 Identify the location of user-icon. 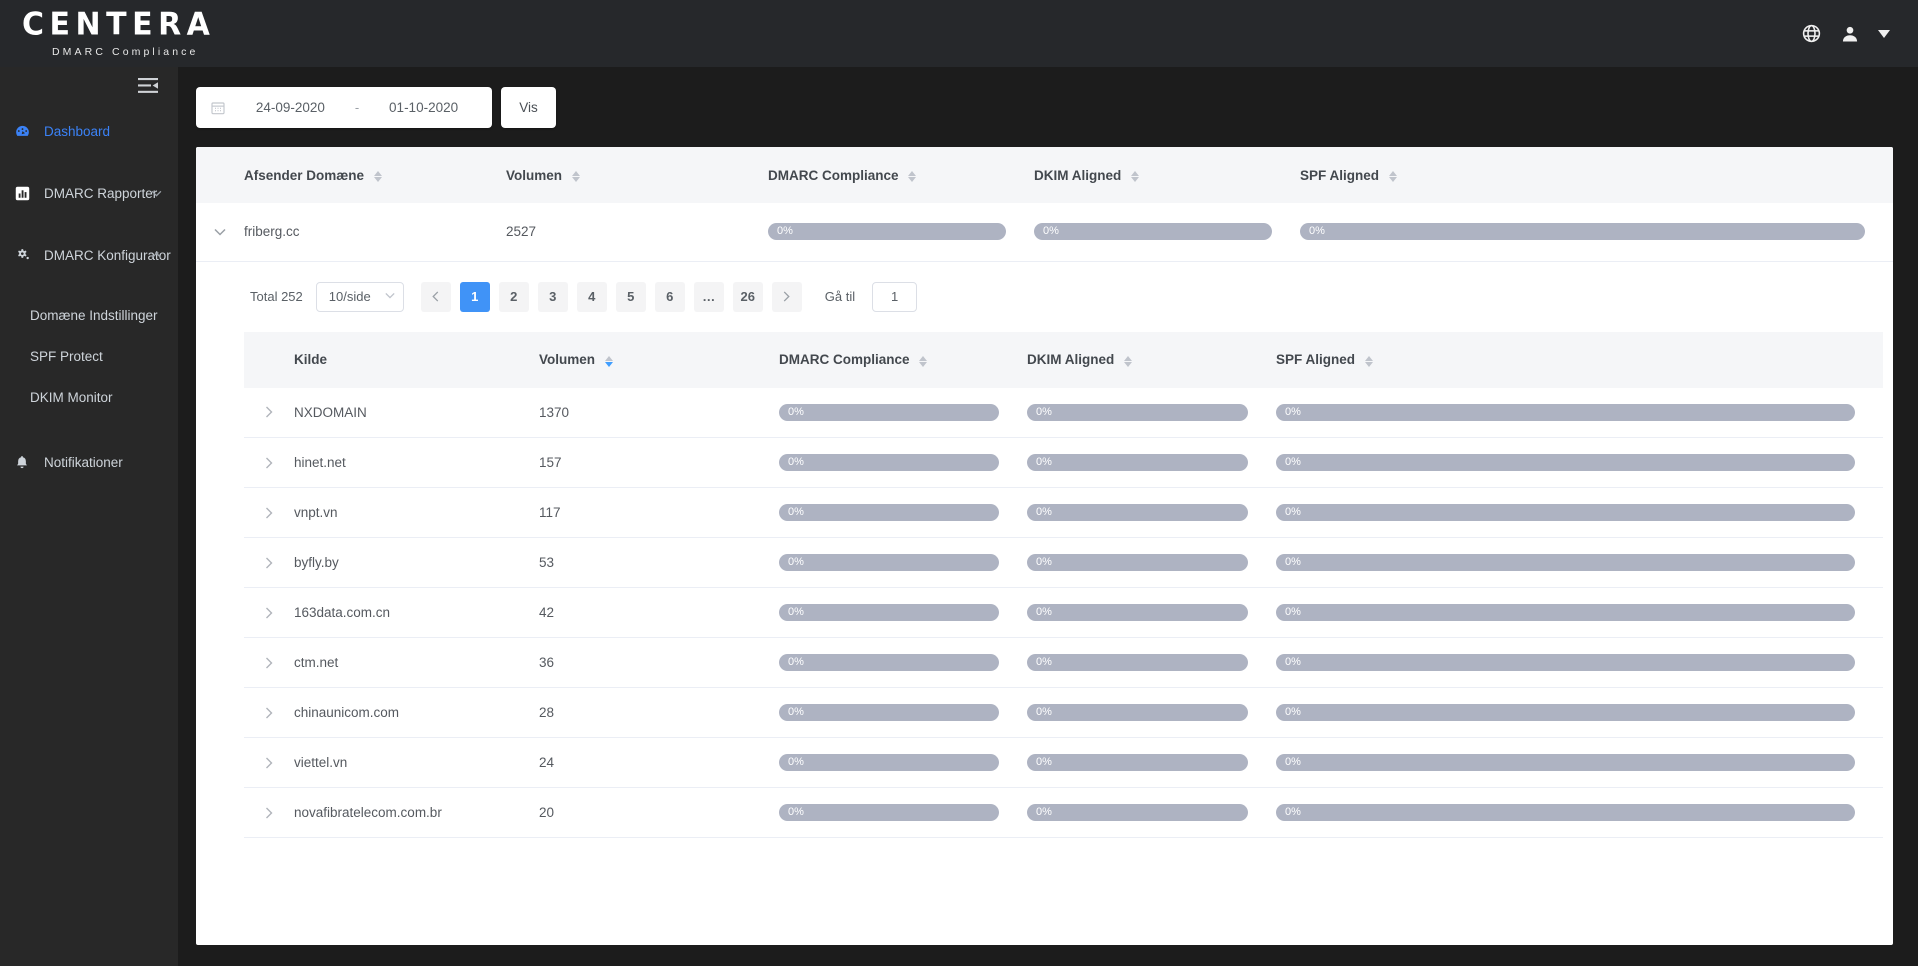
(1850, 34).